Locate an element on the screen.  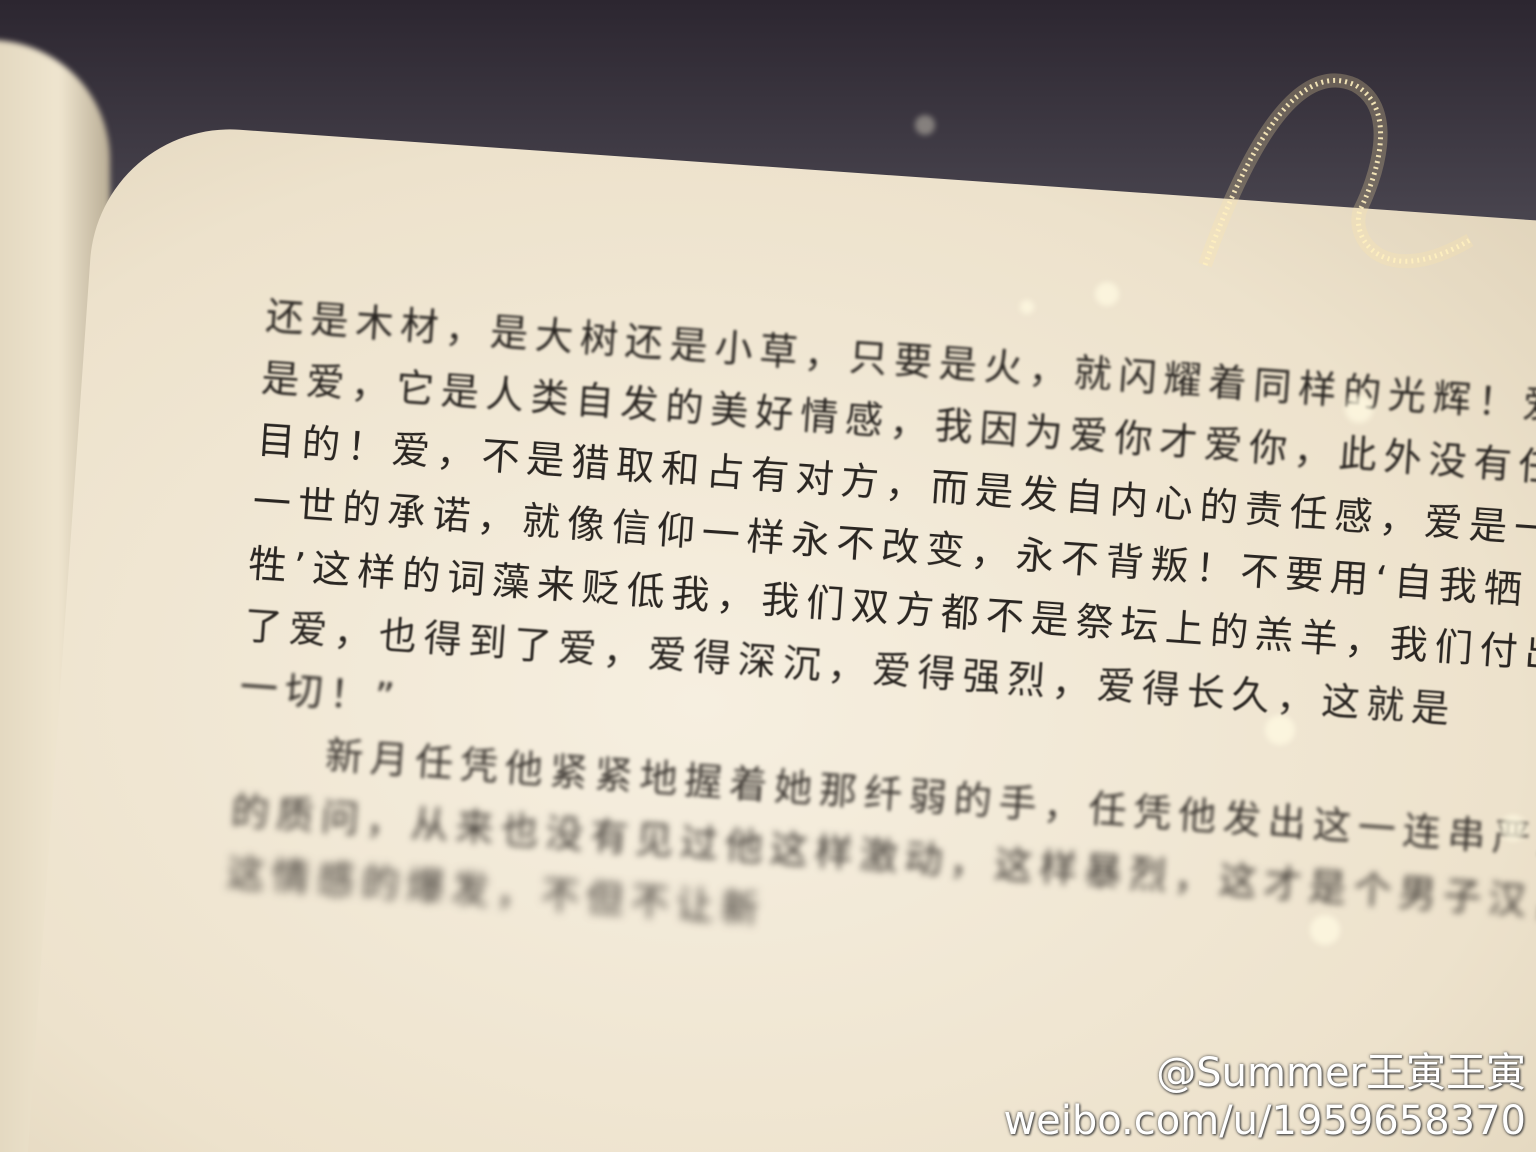
sparkle-arc is located at coordinates (1337, 171).